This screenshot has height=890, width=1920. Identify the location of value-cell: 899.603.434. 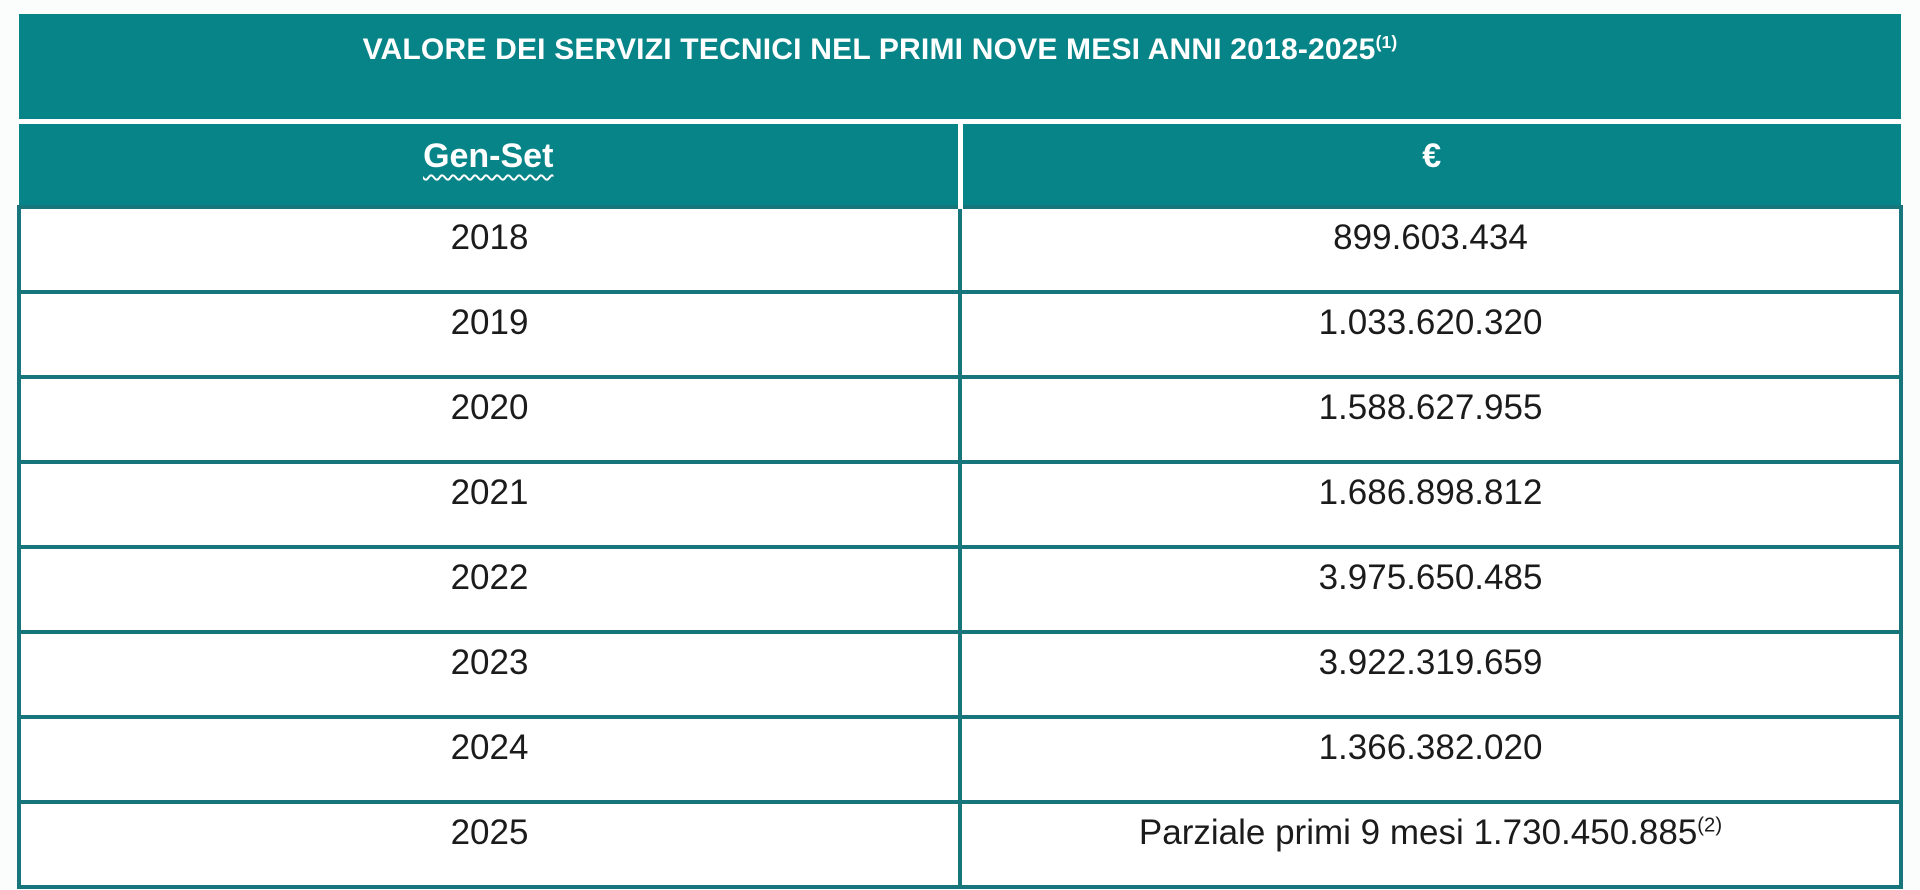
(1430, 249).